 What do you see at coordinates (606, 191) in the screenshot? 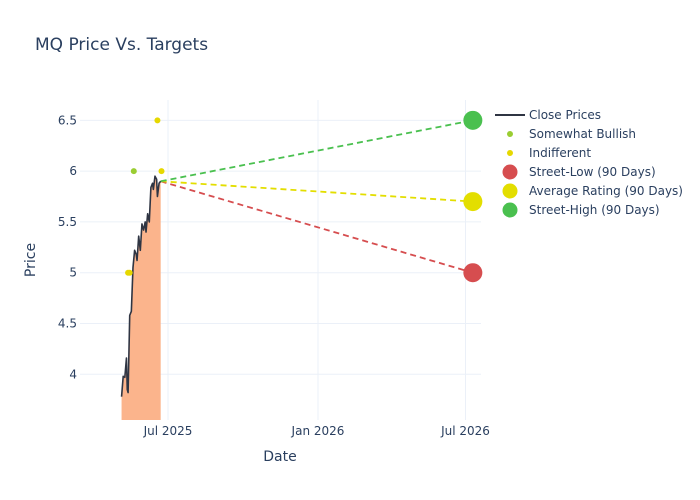
I see `legend-label: Average Rating (90 Days)` at bounding box center [606, 191].